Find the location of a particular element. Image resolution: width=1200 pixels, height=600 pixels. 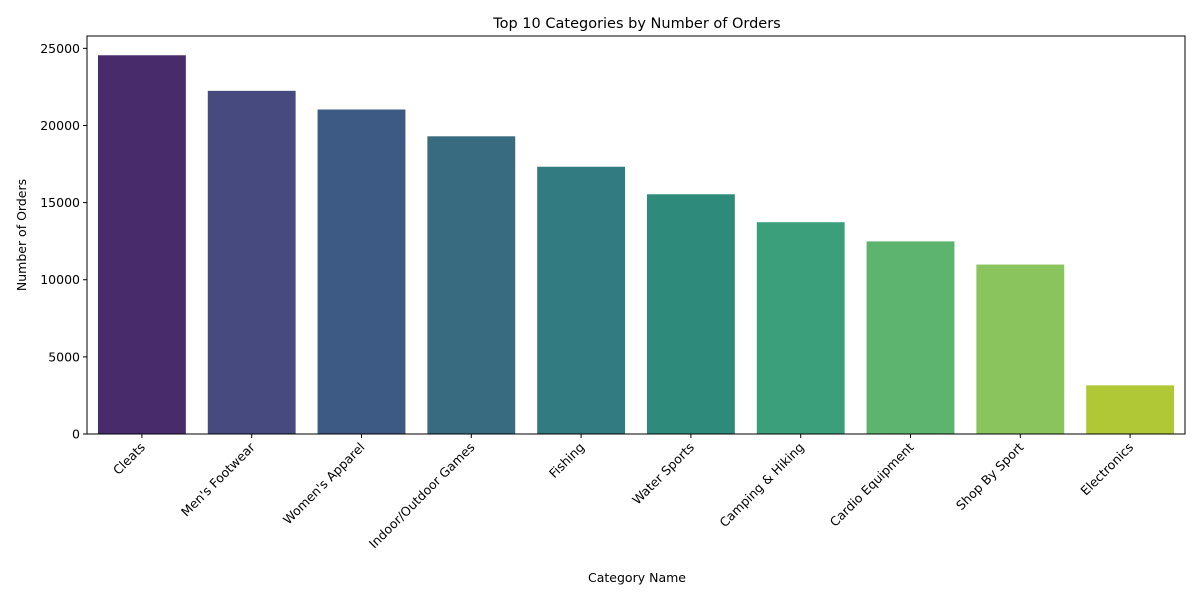

x-tick-label: Electronics is located at coordinates (1106, 469).